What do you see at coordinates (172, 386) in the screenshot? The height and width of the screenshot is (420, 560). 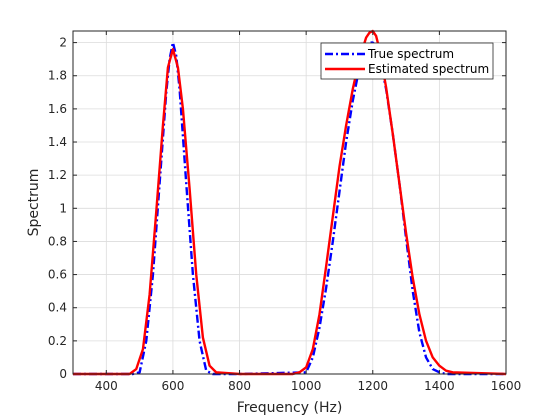 I see `x-tick-label: 600` at bounding box center [172, 386].